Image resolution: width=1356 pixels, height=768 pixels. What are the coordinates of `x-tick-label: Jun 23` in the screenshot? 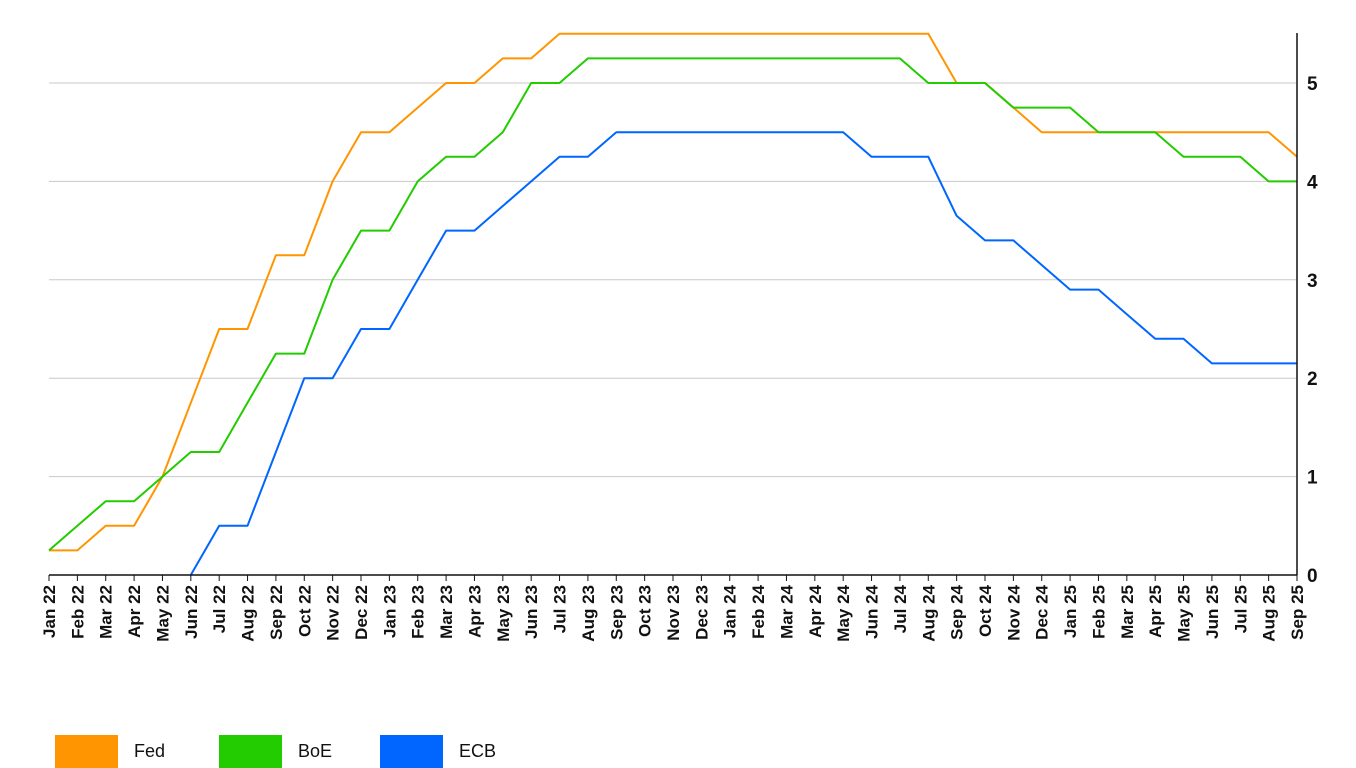 It's located at (531, 612).